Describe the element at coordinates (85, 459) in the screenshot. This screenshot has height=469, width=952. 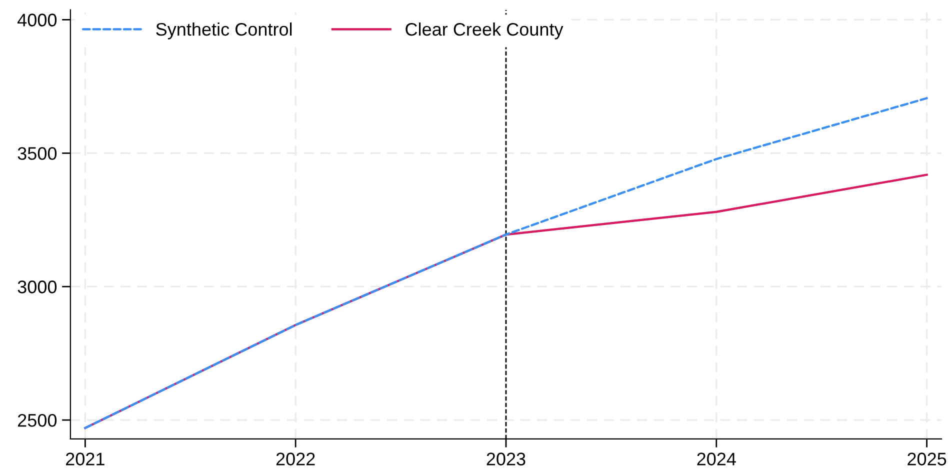
I see `x-tick-label: 2021` at that location.